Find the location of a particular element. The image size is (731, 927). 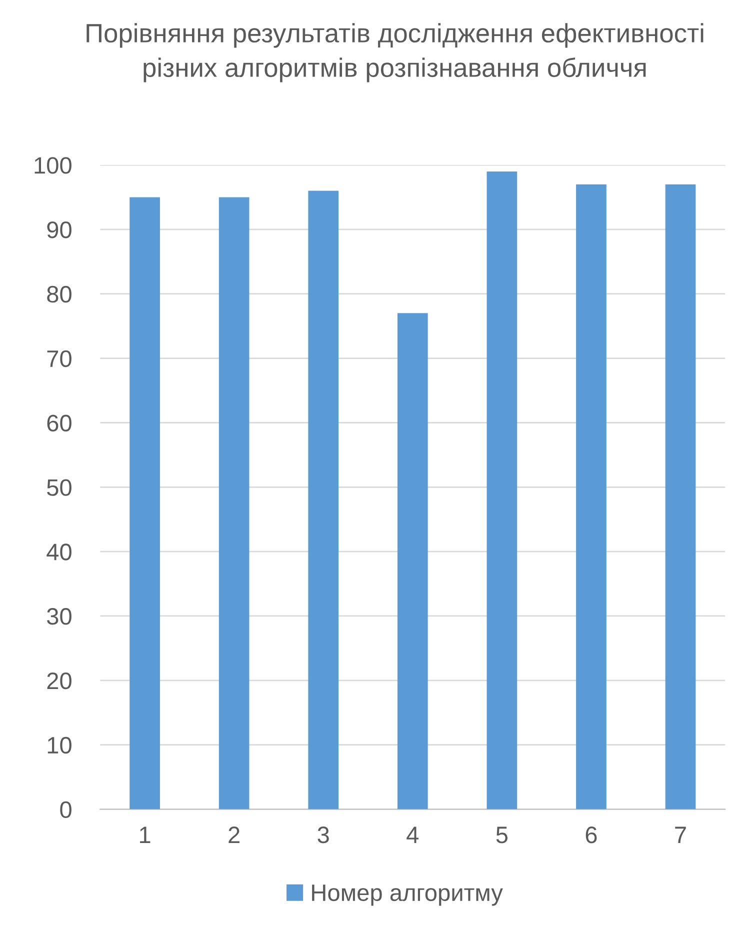

x-tick-label: 1 is located at coordinates (145, 835).